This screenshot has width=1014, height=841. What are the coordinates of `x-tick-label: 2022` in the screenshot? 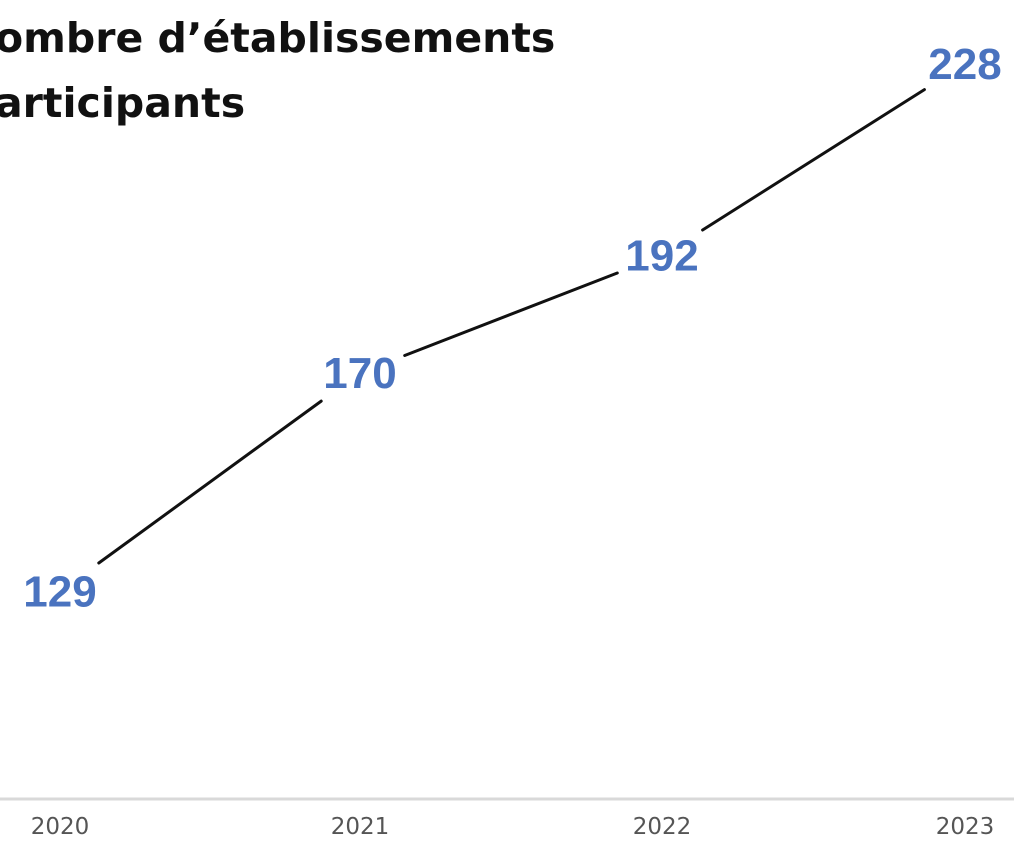 It's located at (662, 827).